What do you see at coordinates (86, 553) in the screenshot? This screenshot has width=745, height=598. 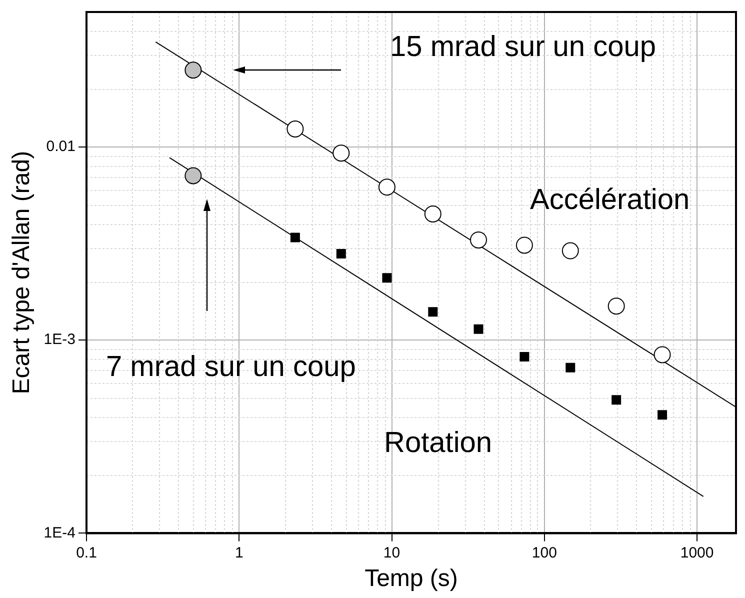 I see `x-tick-label: 0.1` at bounding box center [86, 553].